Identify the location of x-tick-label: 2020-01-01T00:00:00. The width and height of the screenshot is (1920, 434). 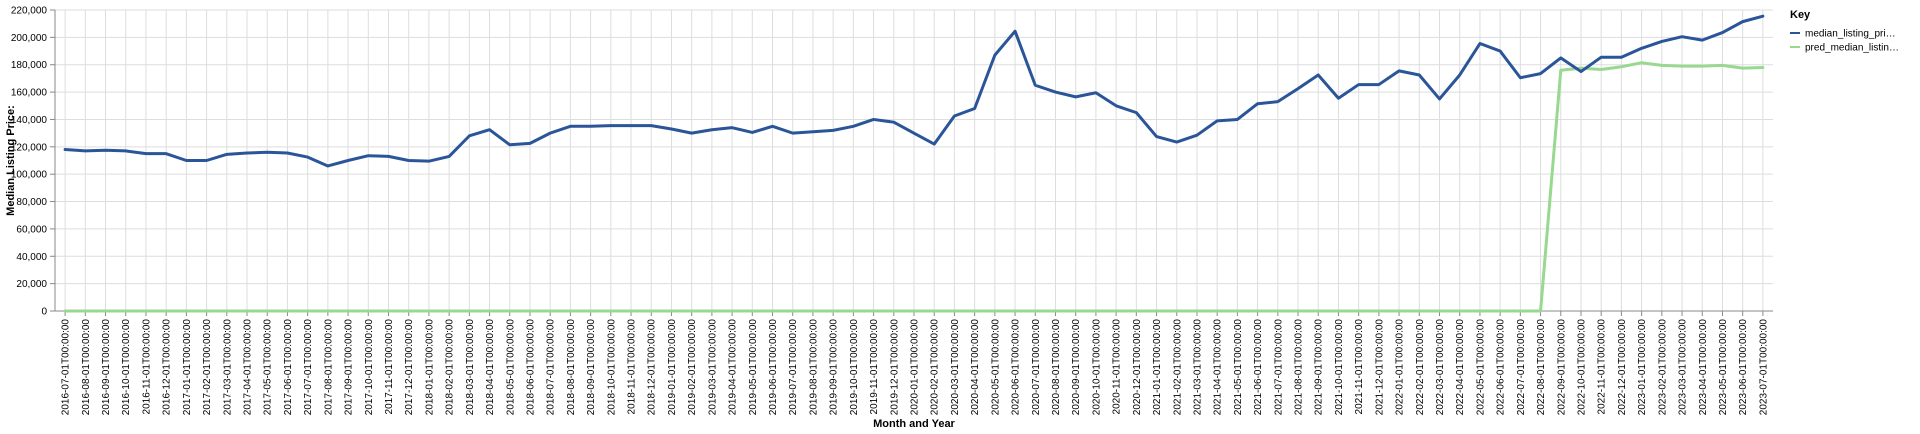
(915, 367).